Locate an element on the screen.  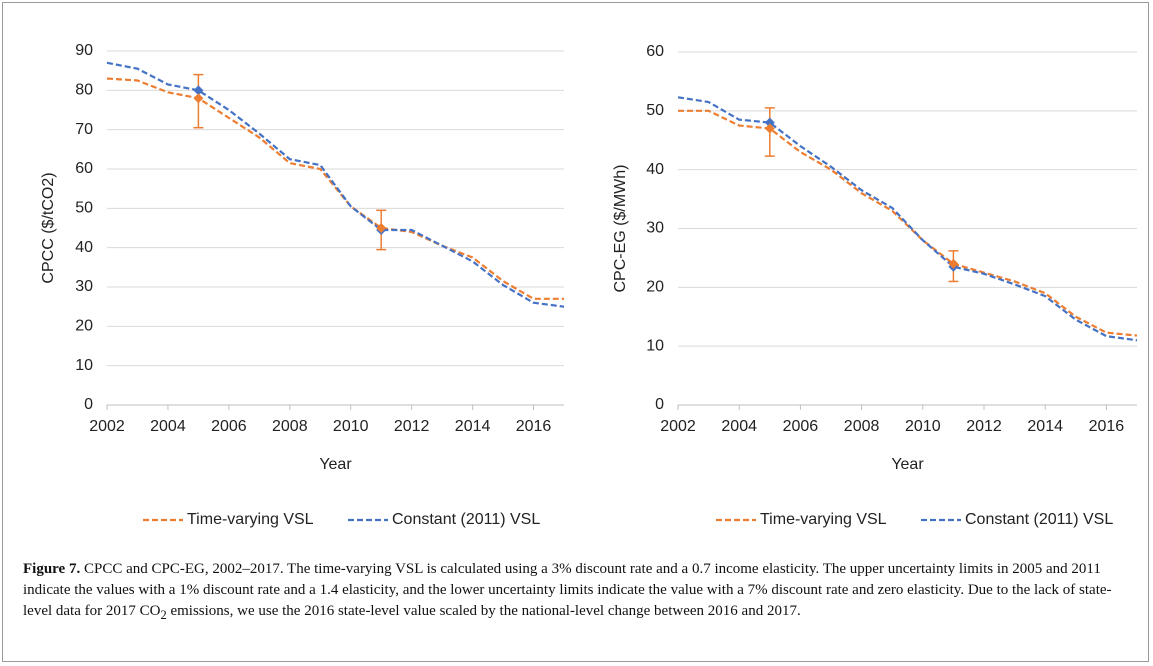
caption-subscript: 2 is located at coordinates (163, 615).